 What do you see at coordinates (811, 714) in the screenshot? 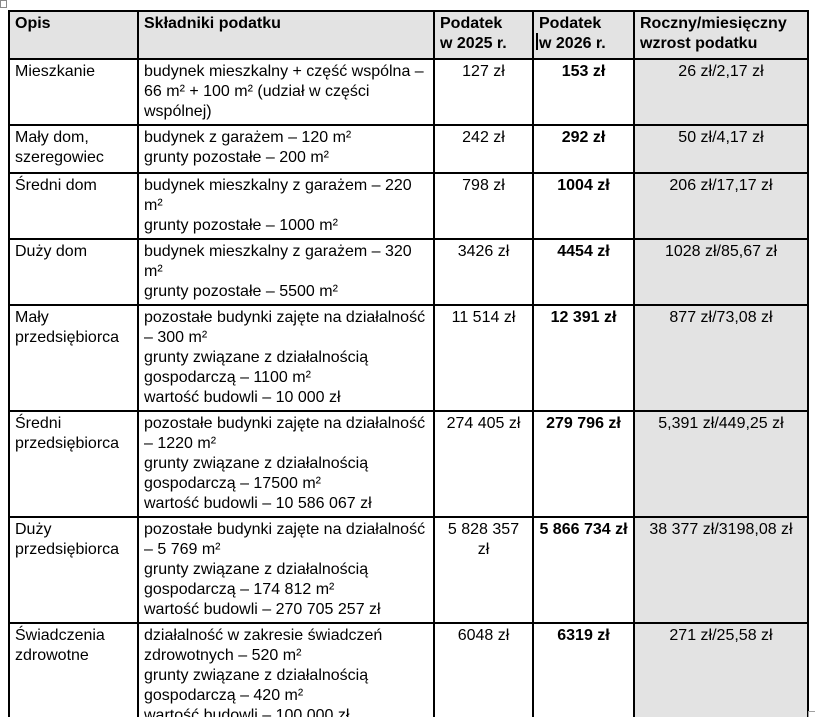
I see `table-resize-handle` at bounding box center [811, 714].